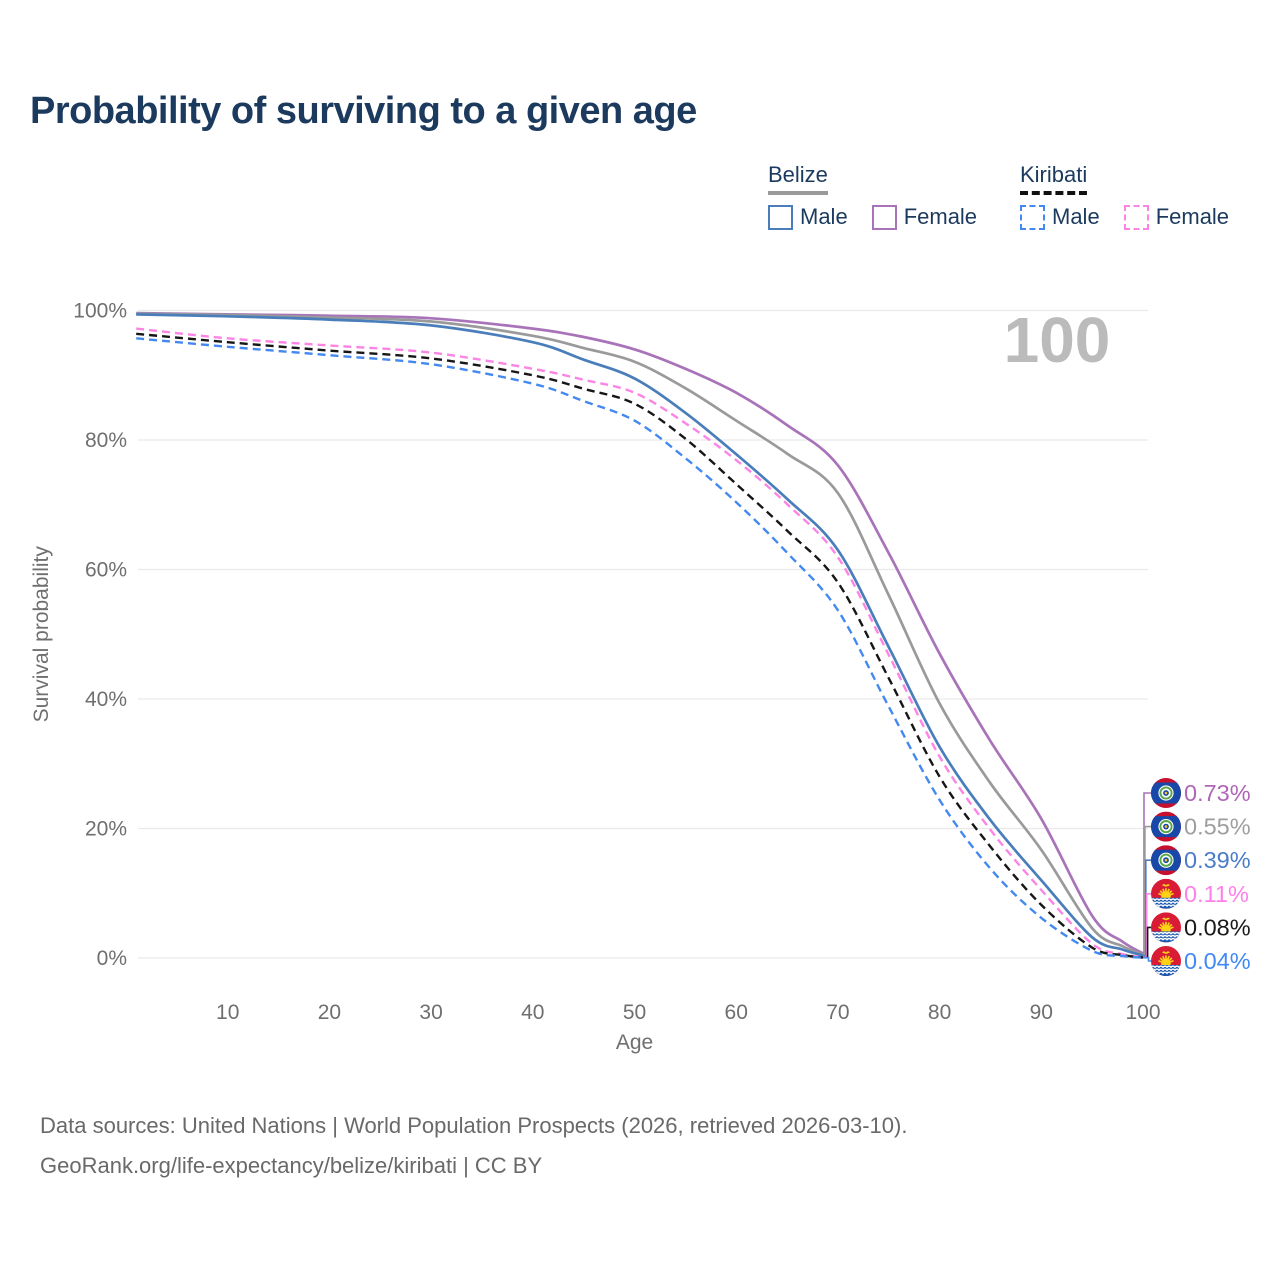 This screenshot has height=1280, width=1280. Describe the element at coordinates (100, 311) in the screenshot. I see `y-tick-label: 100%` at that location.